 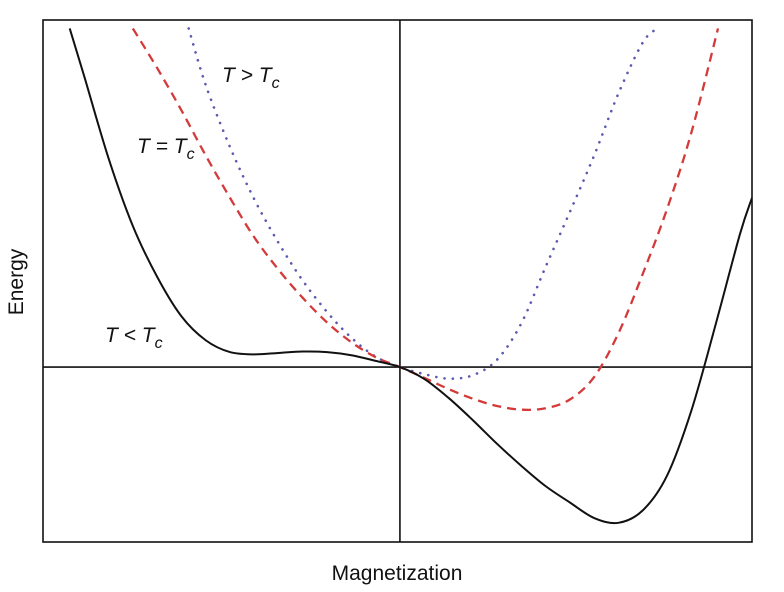 What do you see at coordinates (251, 78) in the screenshot?
I see `label-above-tc: T > Tc` at bounding box center [251, 78].